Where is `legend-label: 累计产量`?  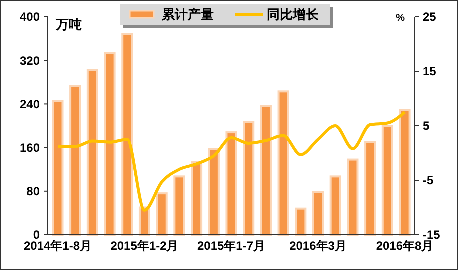 legend-label: 累计产量 is located at coordinates (187, 14).